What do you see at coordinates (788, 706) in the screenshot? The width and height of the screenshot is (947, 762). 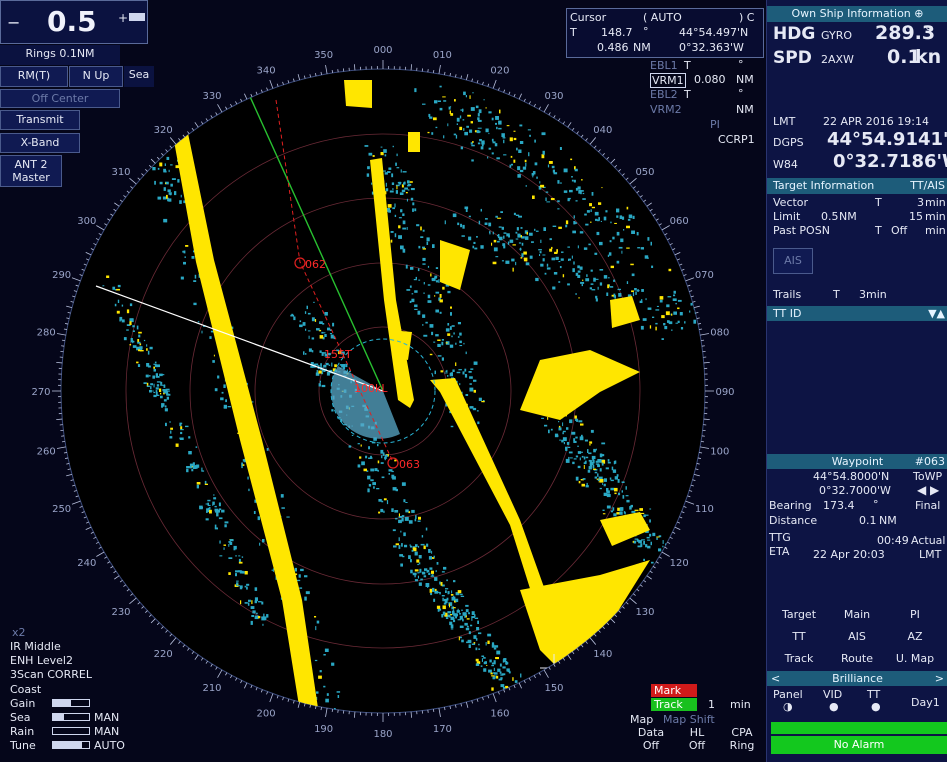 I see `brilliance-panel-knob: ◑` at bounding box center [788, 706].